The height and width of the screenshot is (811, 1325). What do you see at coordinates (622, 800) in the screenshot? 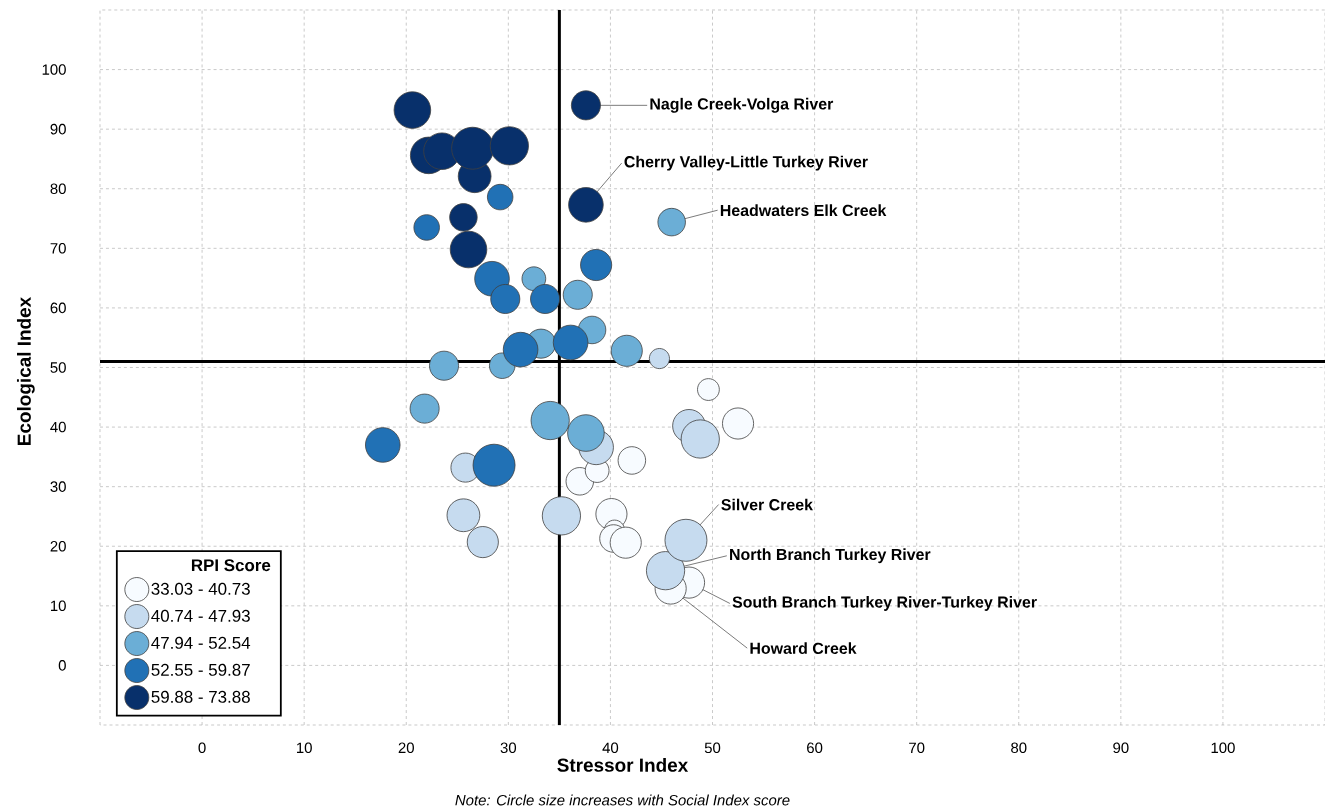
I see `text: Note: Circle size increases with Social Index score` at bounding box center [622, 800].